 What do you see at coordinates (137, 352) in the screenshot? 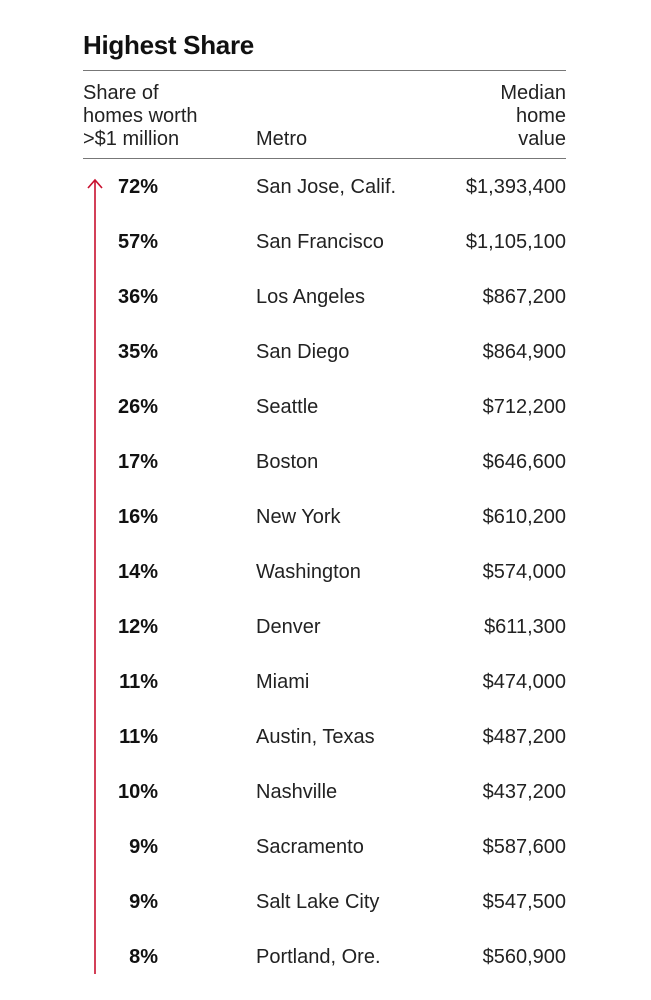
I see `share-value: 35%` at bounding box center [137, 352].